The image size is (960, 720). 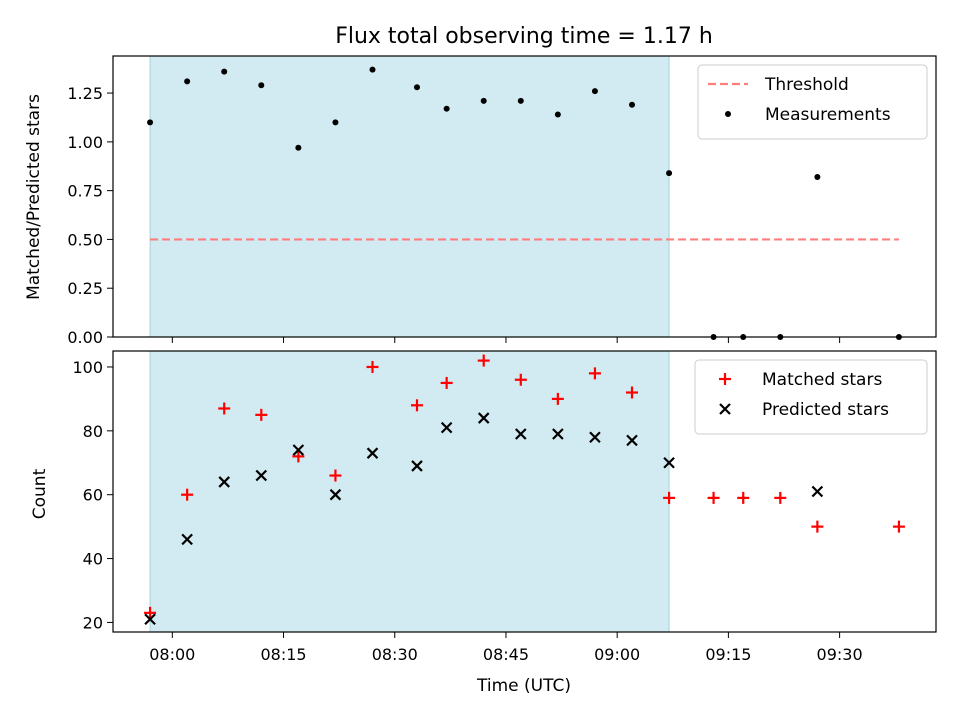 What do you see at coordinates (806, 85) in the screenshot?
I see `legend-threshold-label: Threshold` at bounding box center [806, 85].